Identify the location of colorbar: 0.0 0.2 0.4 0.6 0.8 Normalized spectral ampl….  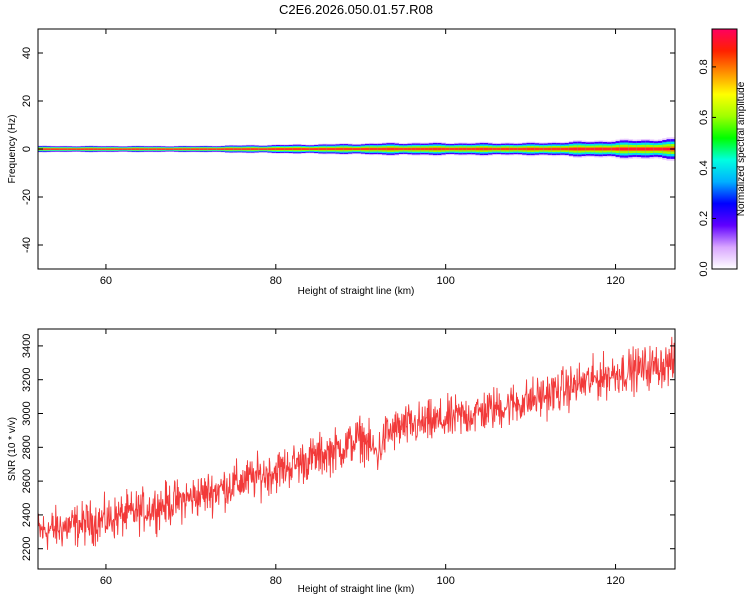
(722, 152).